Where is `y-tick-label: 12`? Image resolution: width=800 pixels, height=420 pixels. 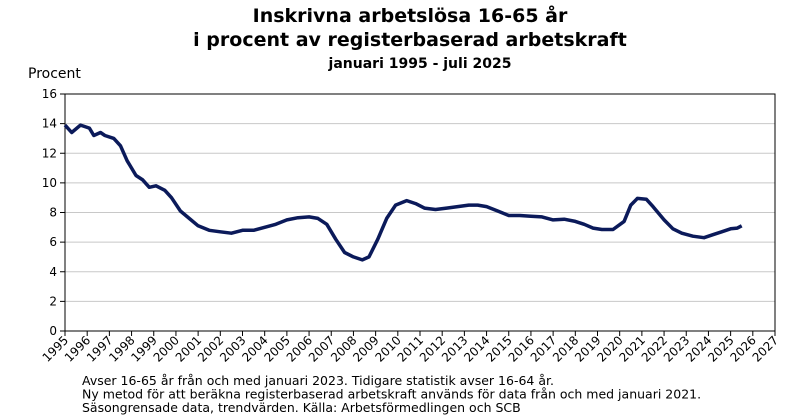 y-tick-label: 12 is located at coordinates (49, 153).